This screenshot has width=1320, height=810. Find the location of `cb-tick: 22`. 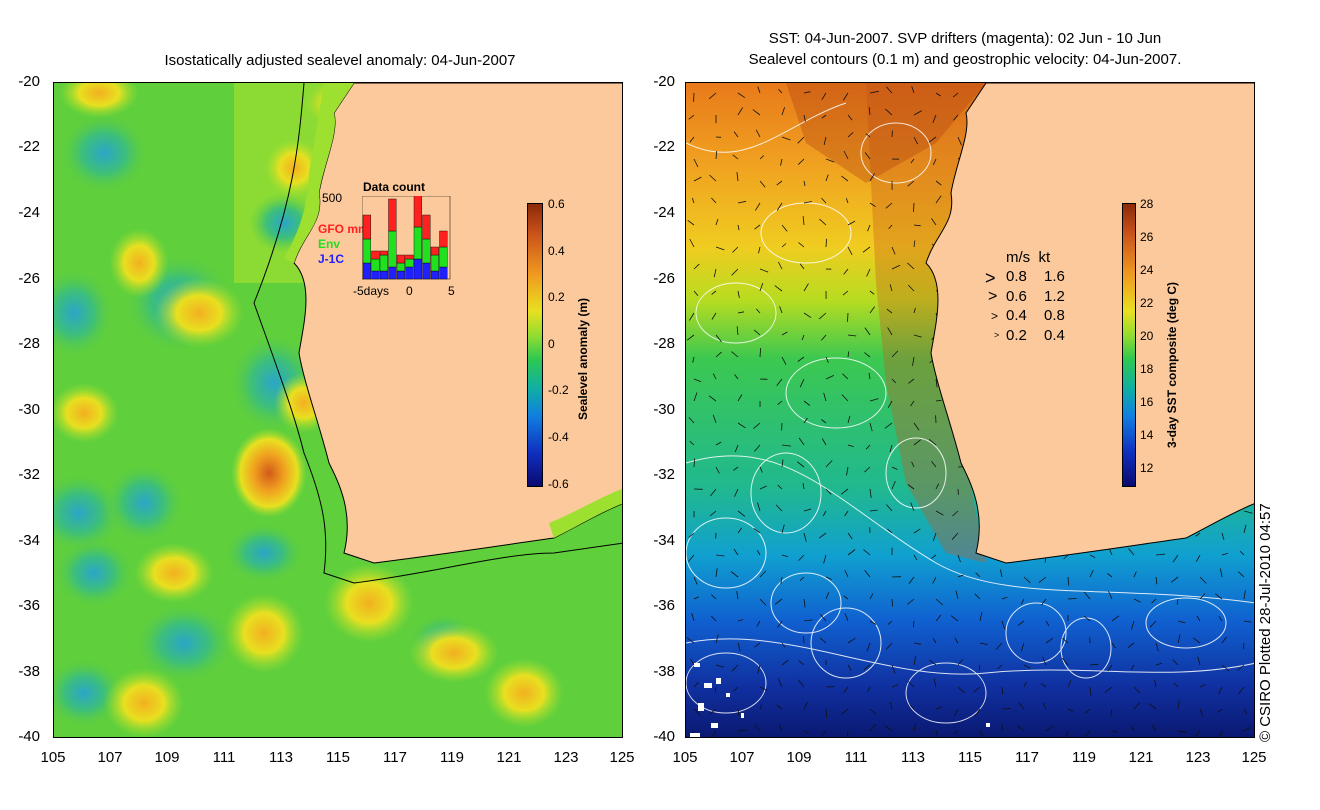

cb-tick: 22 is located at coordinates (1147, 303).